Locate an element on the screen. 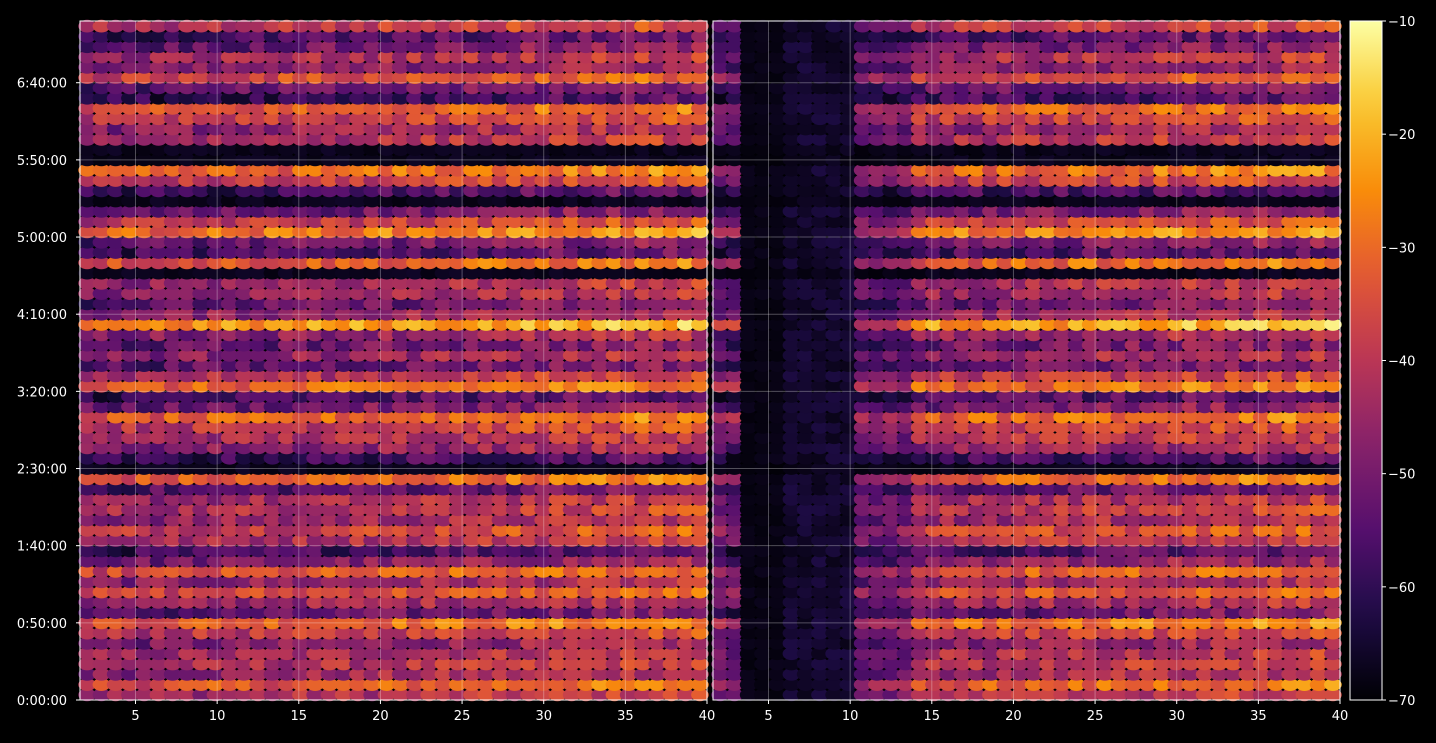 The height and width of the screenshot is (743, 1436). x-tick-label: 5 is located at coordinates (135, 716).